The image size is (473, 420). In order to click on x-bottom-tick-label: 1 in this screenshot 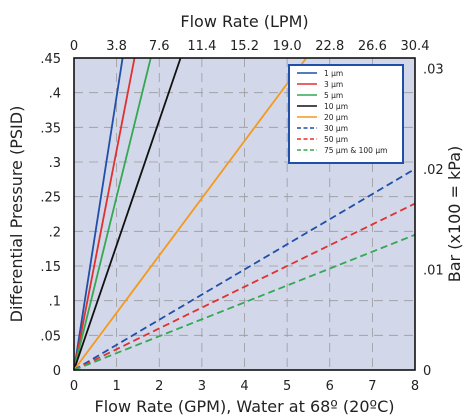, I will do `click(116, 386)`.